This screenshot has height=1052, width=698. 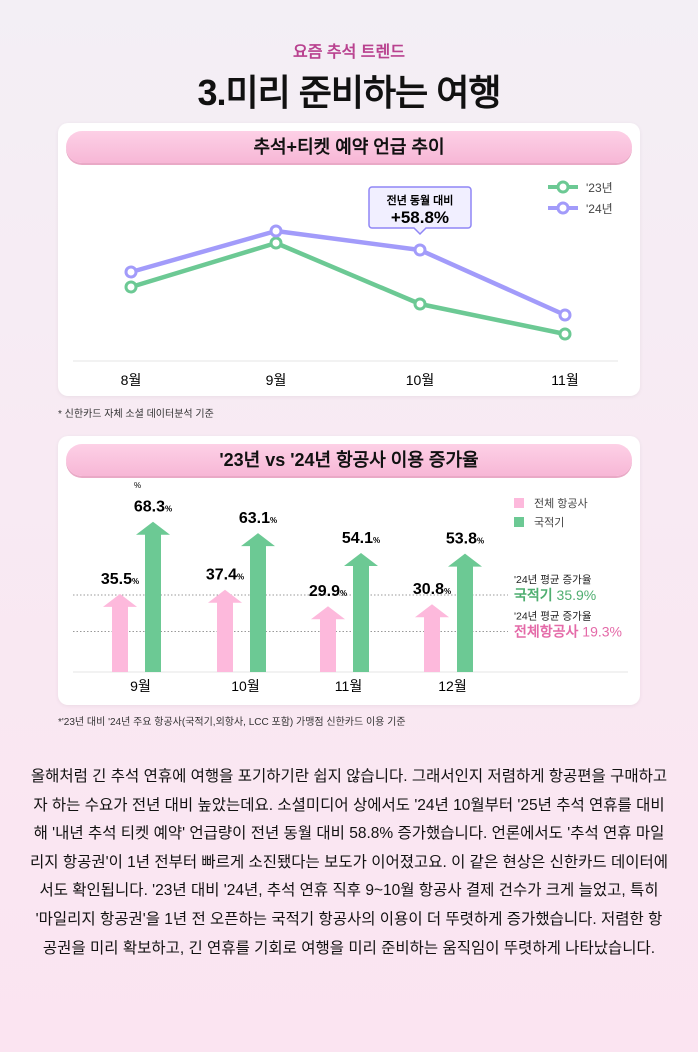 What do you see at coordinates (131, 380) in the screenshot?
I see `x-tick-label: 8월` at bounding box center [131, 380].